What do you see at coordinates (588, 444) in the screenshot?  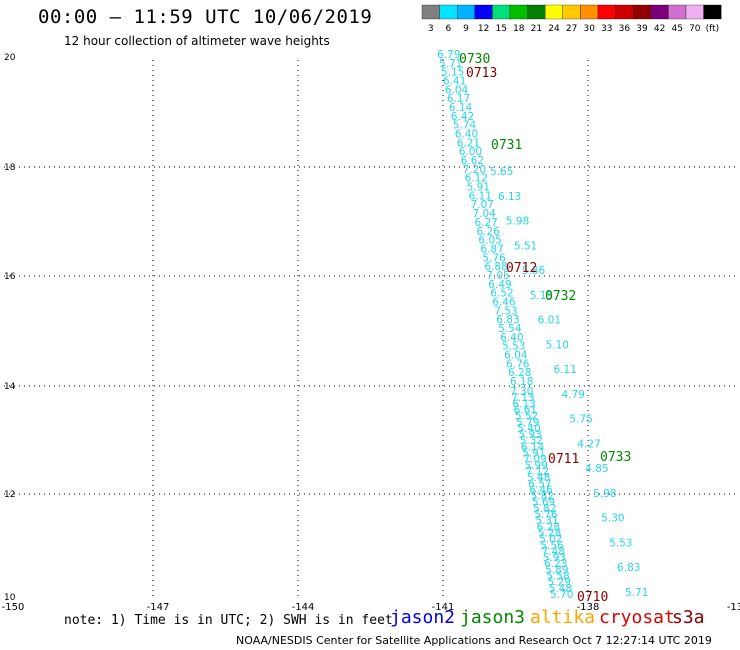 I see `wave-height-value: 4.27` at bounding box center [588, 444].